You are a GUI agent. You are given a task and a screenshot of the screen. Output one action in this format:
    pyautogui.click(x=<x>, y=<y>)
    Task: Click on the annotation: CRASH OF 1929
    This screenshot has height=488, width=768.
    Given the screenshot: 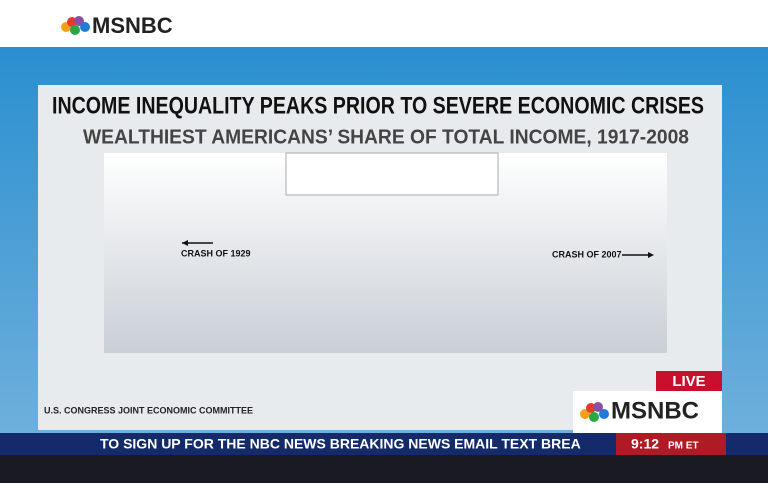 What is the action you would take?
    pyautogui.click(x=216, y=253)
    